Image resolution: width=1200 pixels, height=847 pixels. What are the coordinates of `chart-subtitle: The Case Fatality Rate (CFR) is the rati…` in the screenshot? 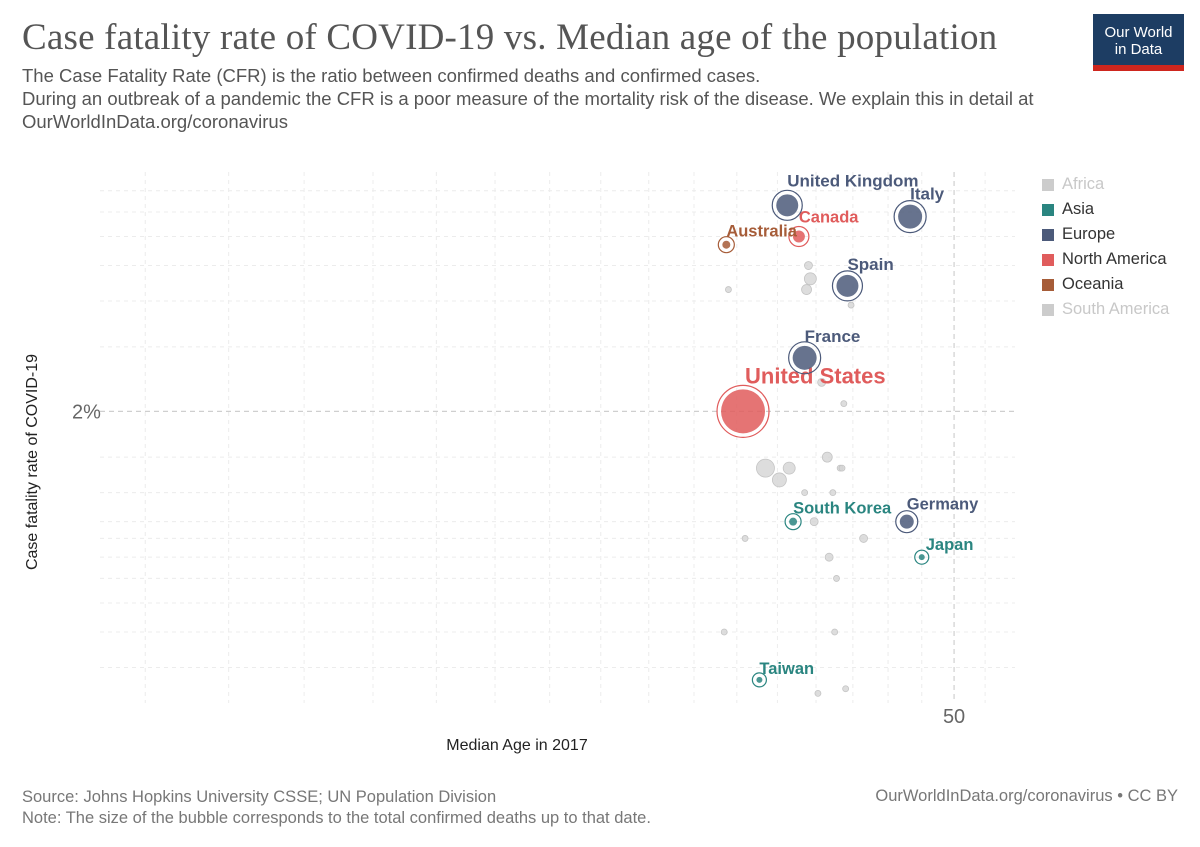 It's located at (528, 98).